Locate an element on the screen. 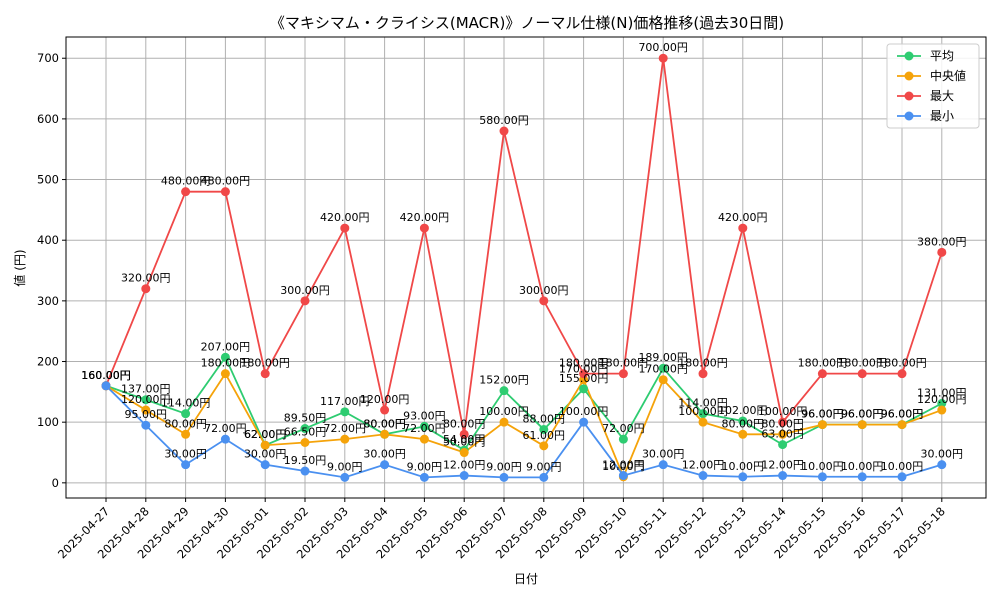  y-tick-label: 500 is located at coordinates (48, 180).